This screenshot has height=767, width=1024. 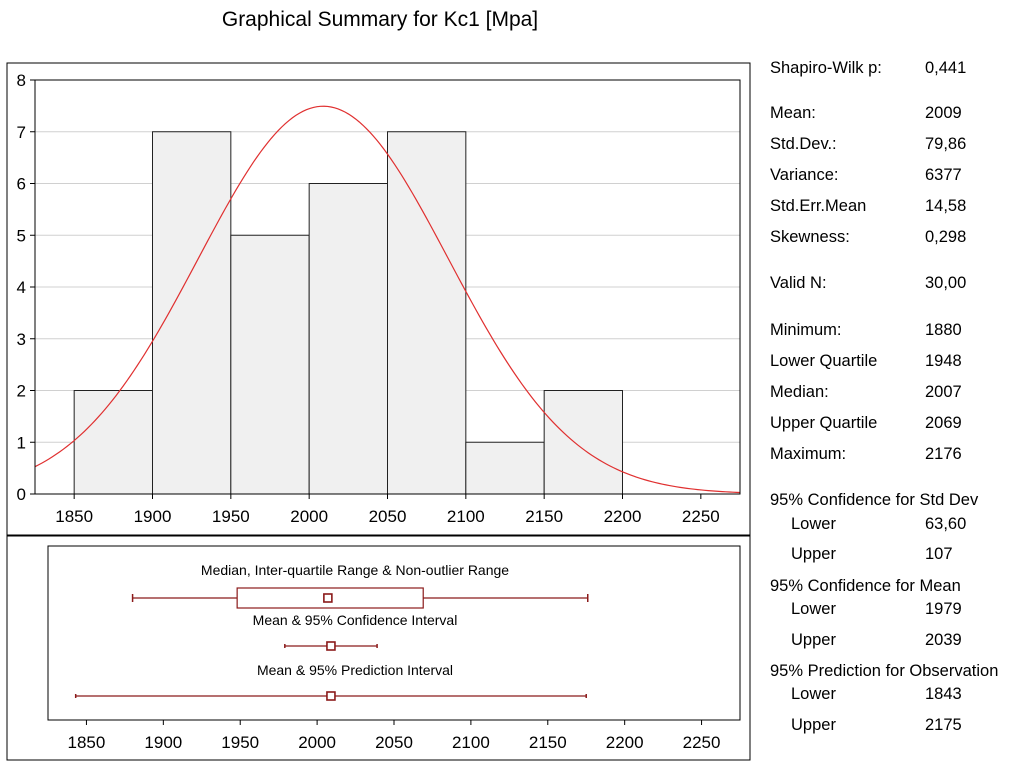 I want to click on ci-std-heading: 95% Confidence for Std Dev, so click(x=874, y=500).